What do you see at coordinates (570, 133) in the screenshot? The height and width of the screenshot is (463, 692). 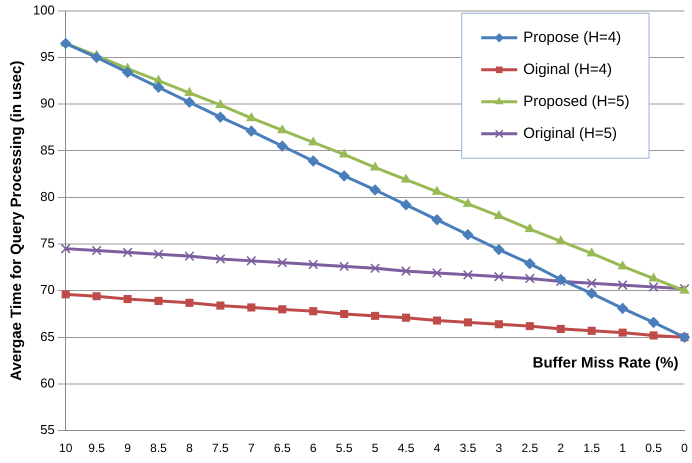 I see `legend-label: Original (H=5)` at bounding box center [570, 133].